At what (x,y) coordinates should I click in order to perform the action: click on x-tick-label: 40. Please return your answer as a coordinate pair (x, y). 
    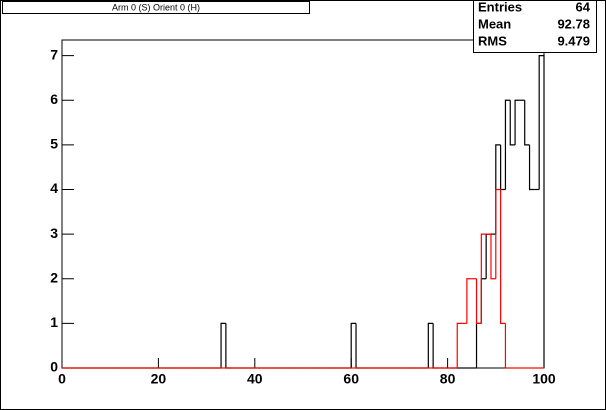
    Looking at the image, I should click on (255, 379).